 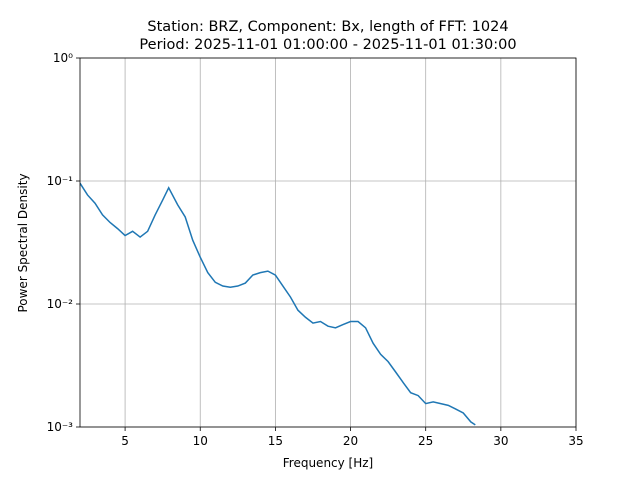 What do you see at coordinates (200, 441) in the screenshot?
I see `x-tick-label: 10` at bounding box center [200, 441].